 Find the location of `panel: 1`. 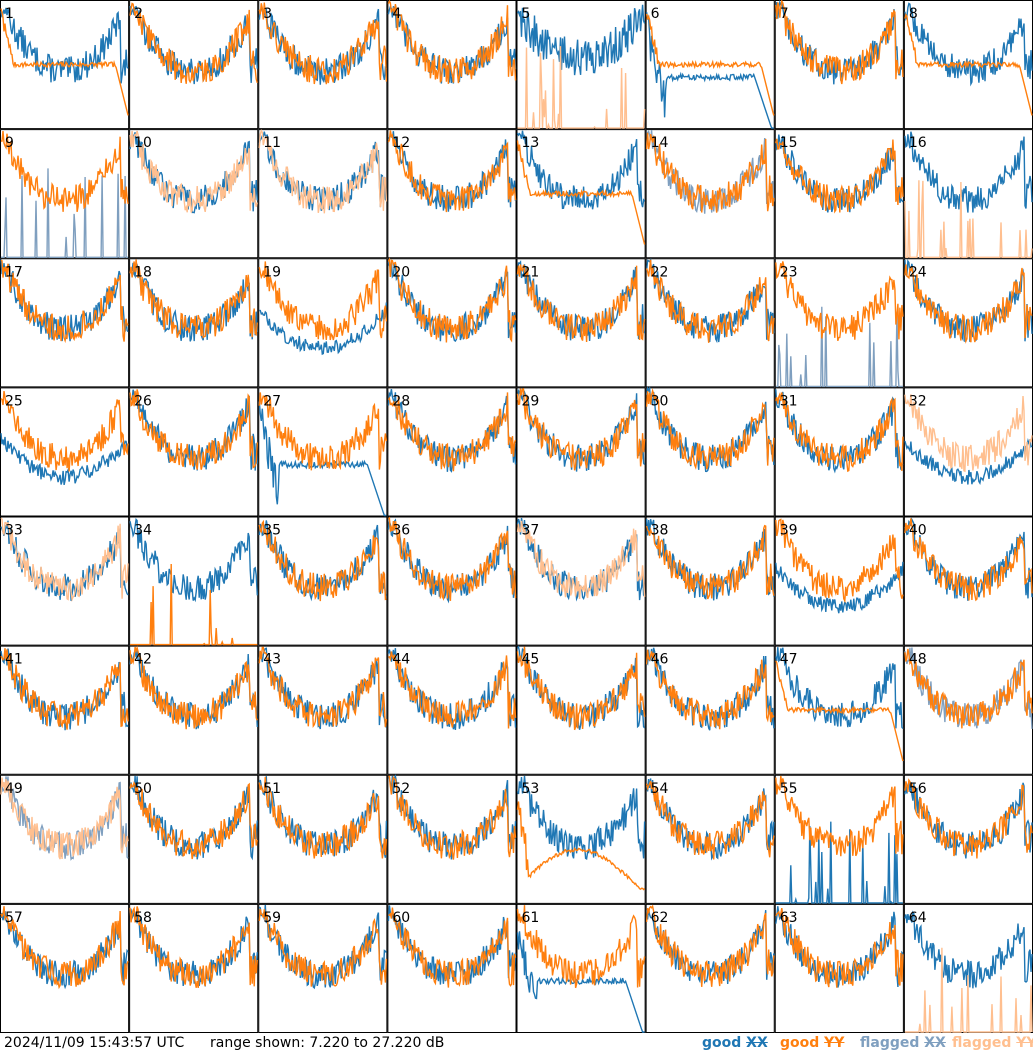

panel: 1 is located at coordinates (65, 65).